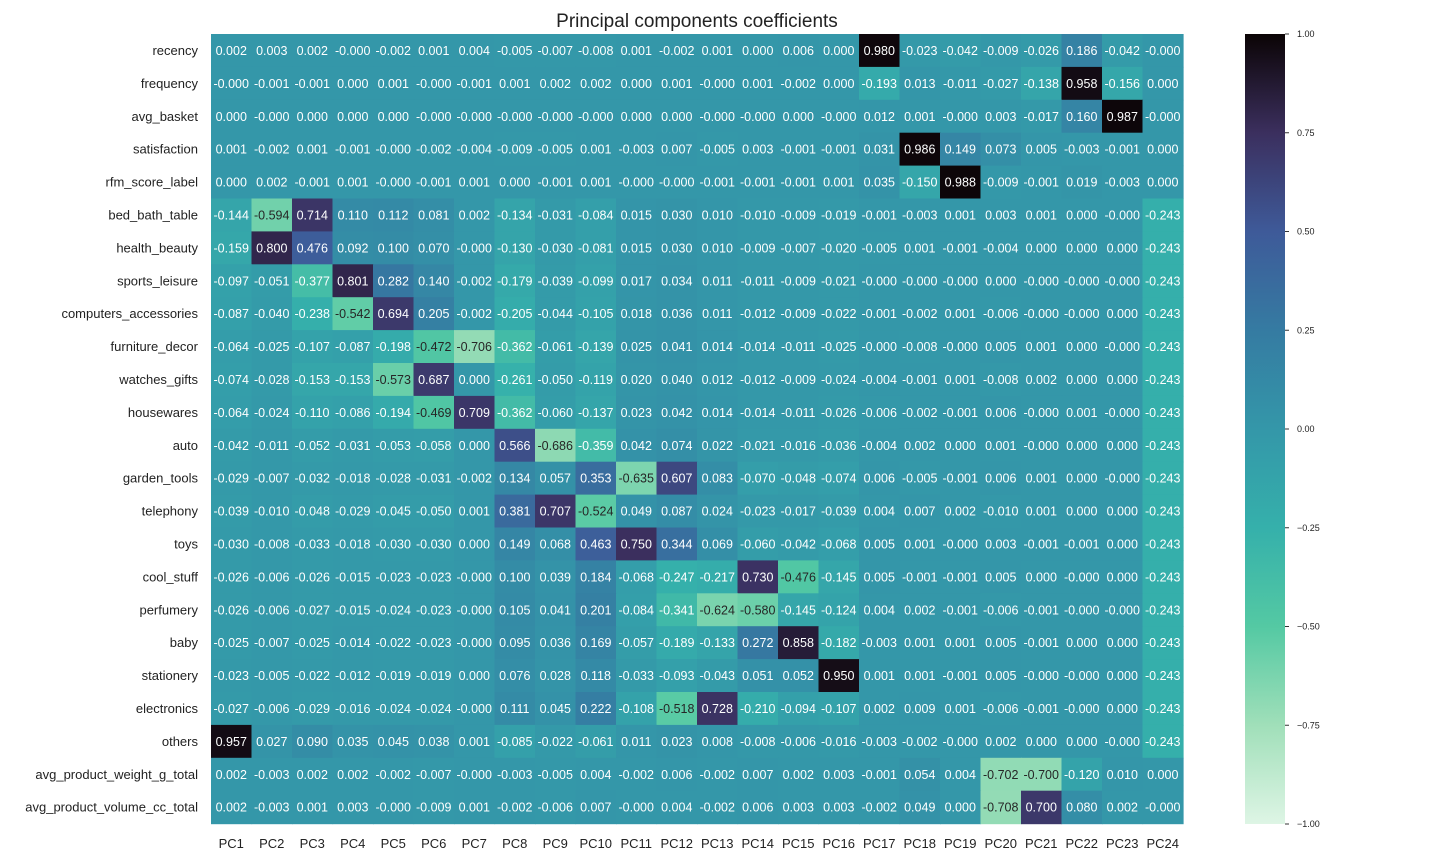 The width and height of the screenshot is (1440, 864). I want to click on cell-value-label: 0.463, so click(595, 544).